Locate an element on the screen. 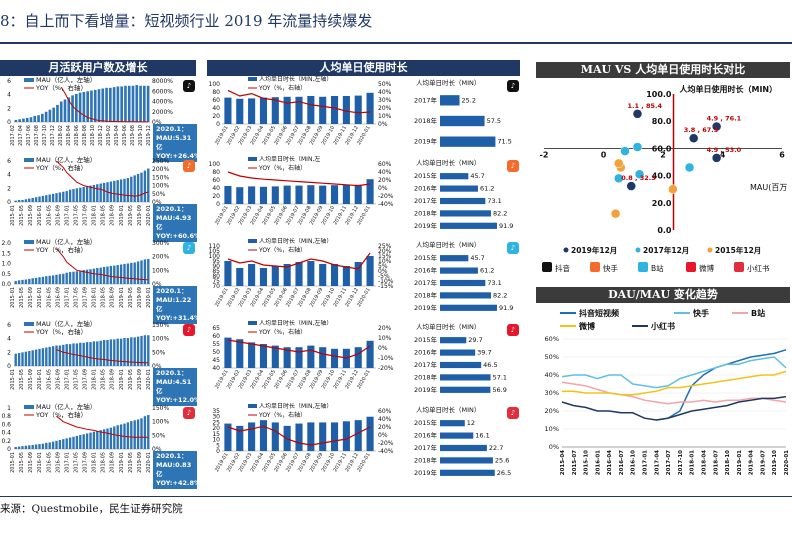  title-divider is located at coordinates (396, 43).